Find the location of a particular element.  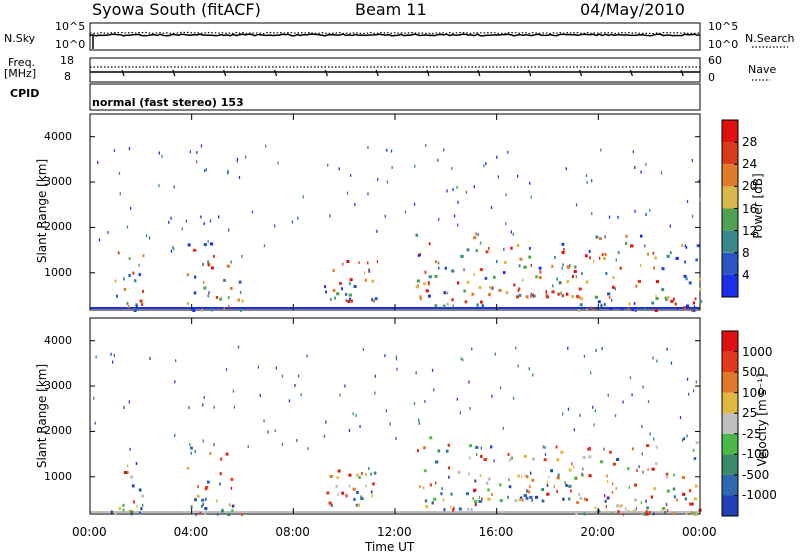

velocity-colorbar-frame is located at coordinates (730, 423).